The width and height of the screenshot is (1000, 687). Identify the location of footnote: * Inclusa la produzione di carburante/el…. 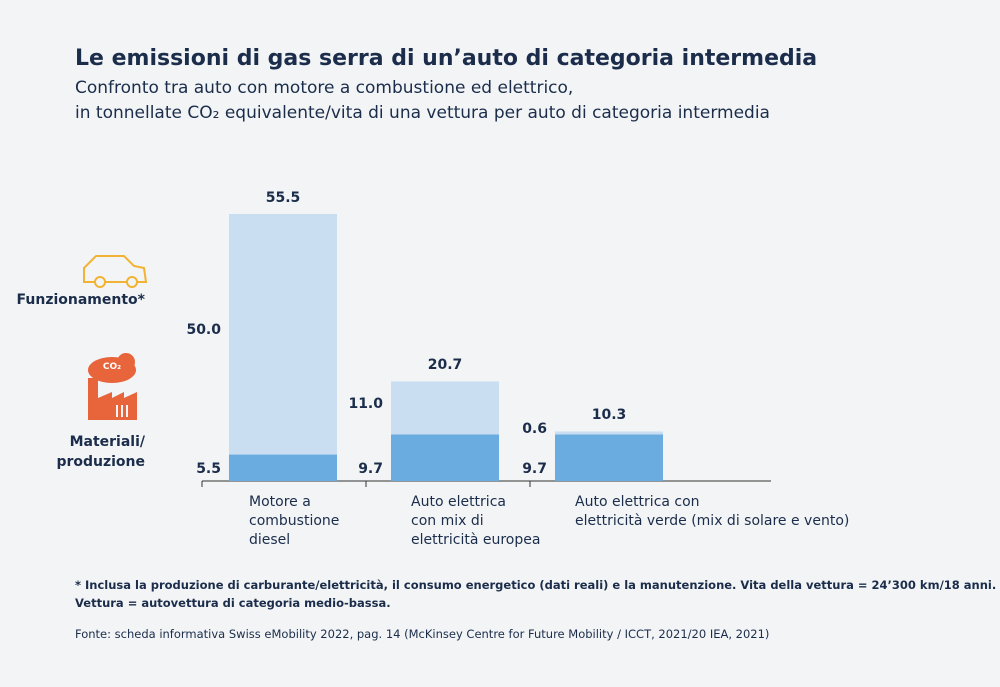
(536, 594).